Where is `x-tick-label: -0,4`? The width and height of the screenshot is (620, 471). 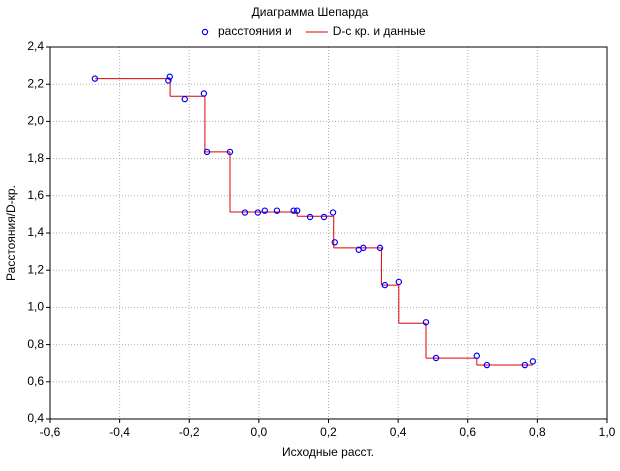
x-tick-label: -0,4 is located at coordinates (119, 432).